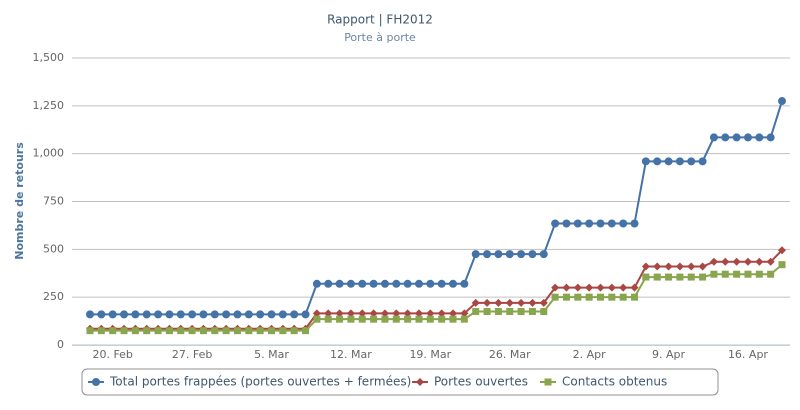 This screenshot has height=410, width=800. What do you see at coordinates (351, 354) in the screenshot?
I see `x-tick-label: 12. Mar` at bounding box center [351, 354].